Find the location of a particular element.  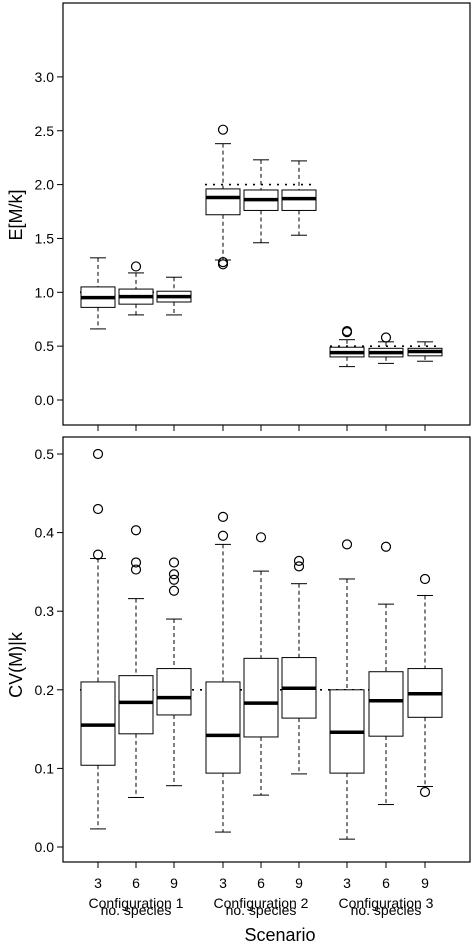

y-tick-label: 0.1 is located at coordinates (45, 768).